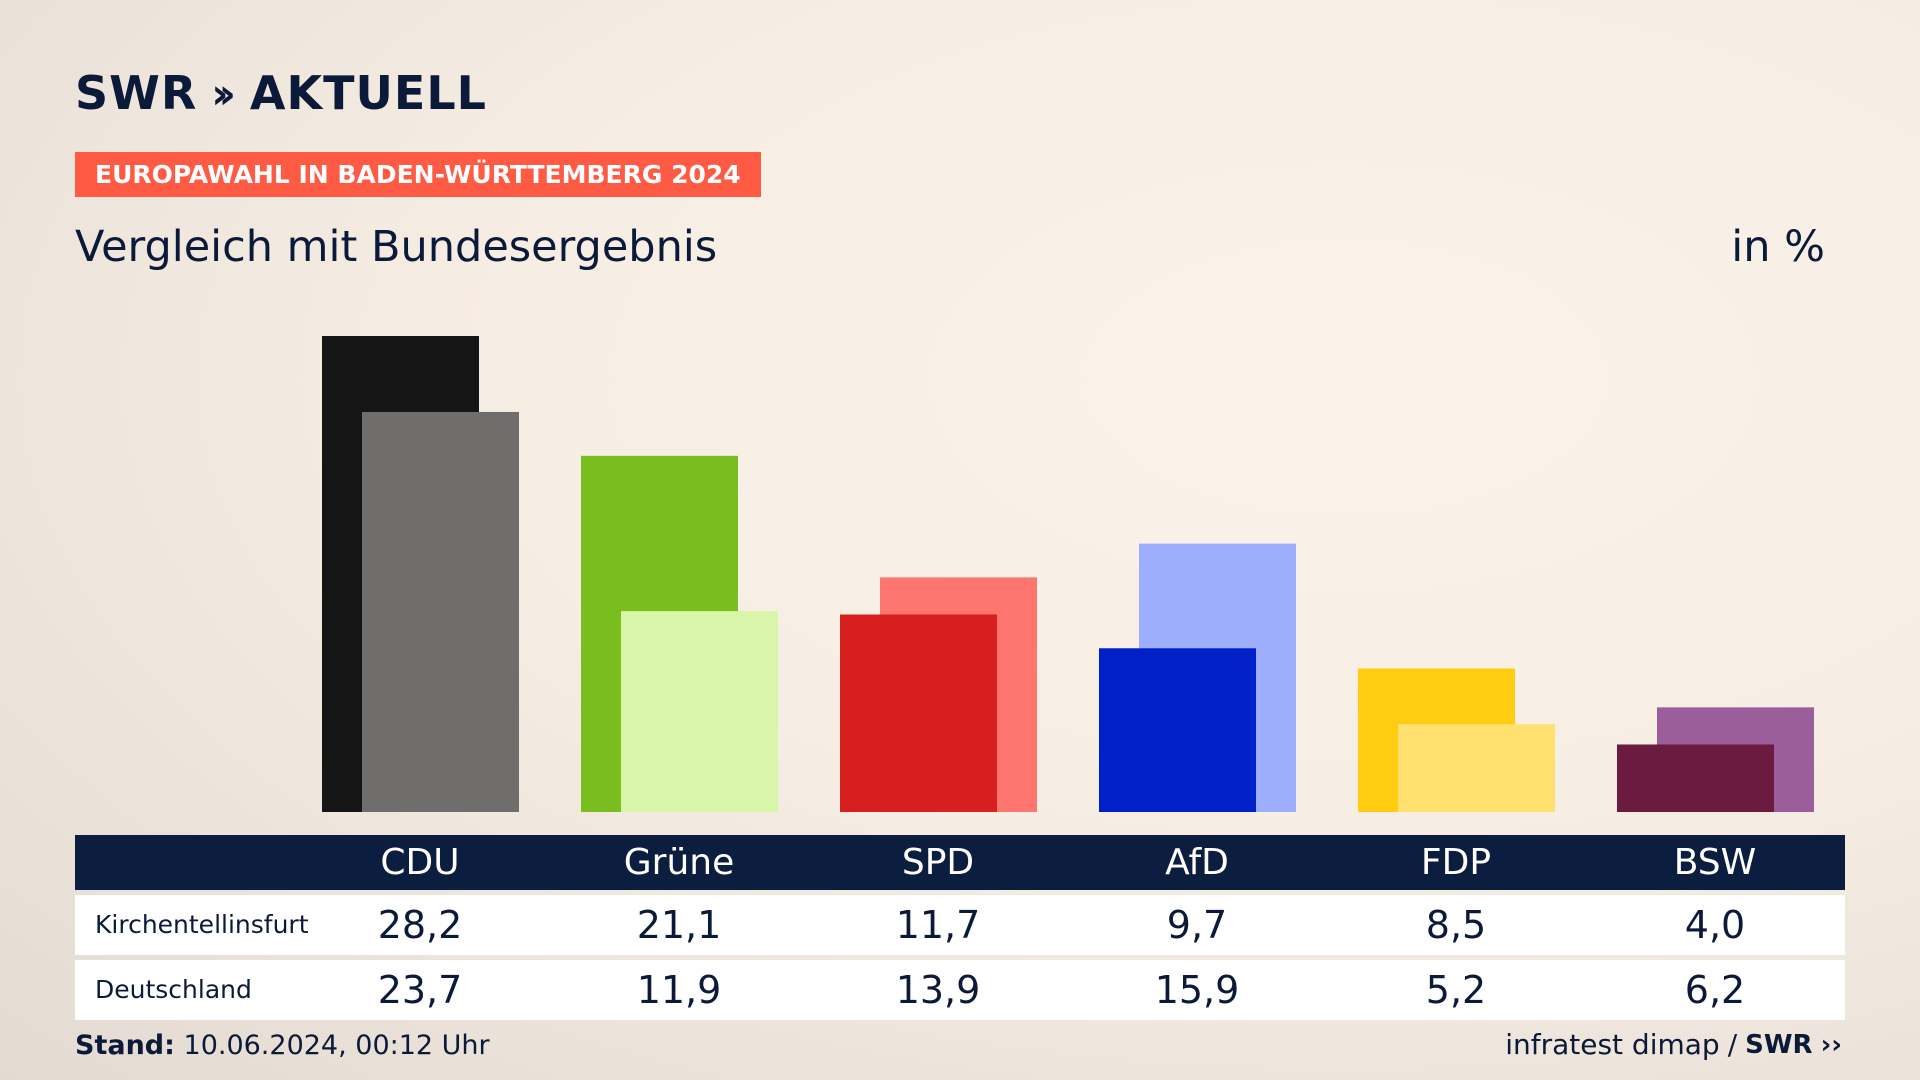 This screenshot has height=1080, width=1920. What do you see at coordinates (420, 862) in the screenshot?
I see `table-header-cell: CDU` at bounding box center [420, 862].